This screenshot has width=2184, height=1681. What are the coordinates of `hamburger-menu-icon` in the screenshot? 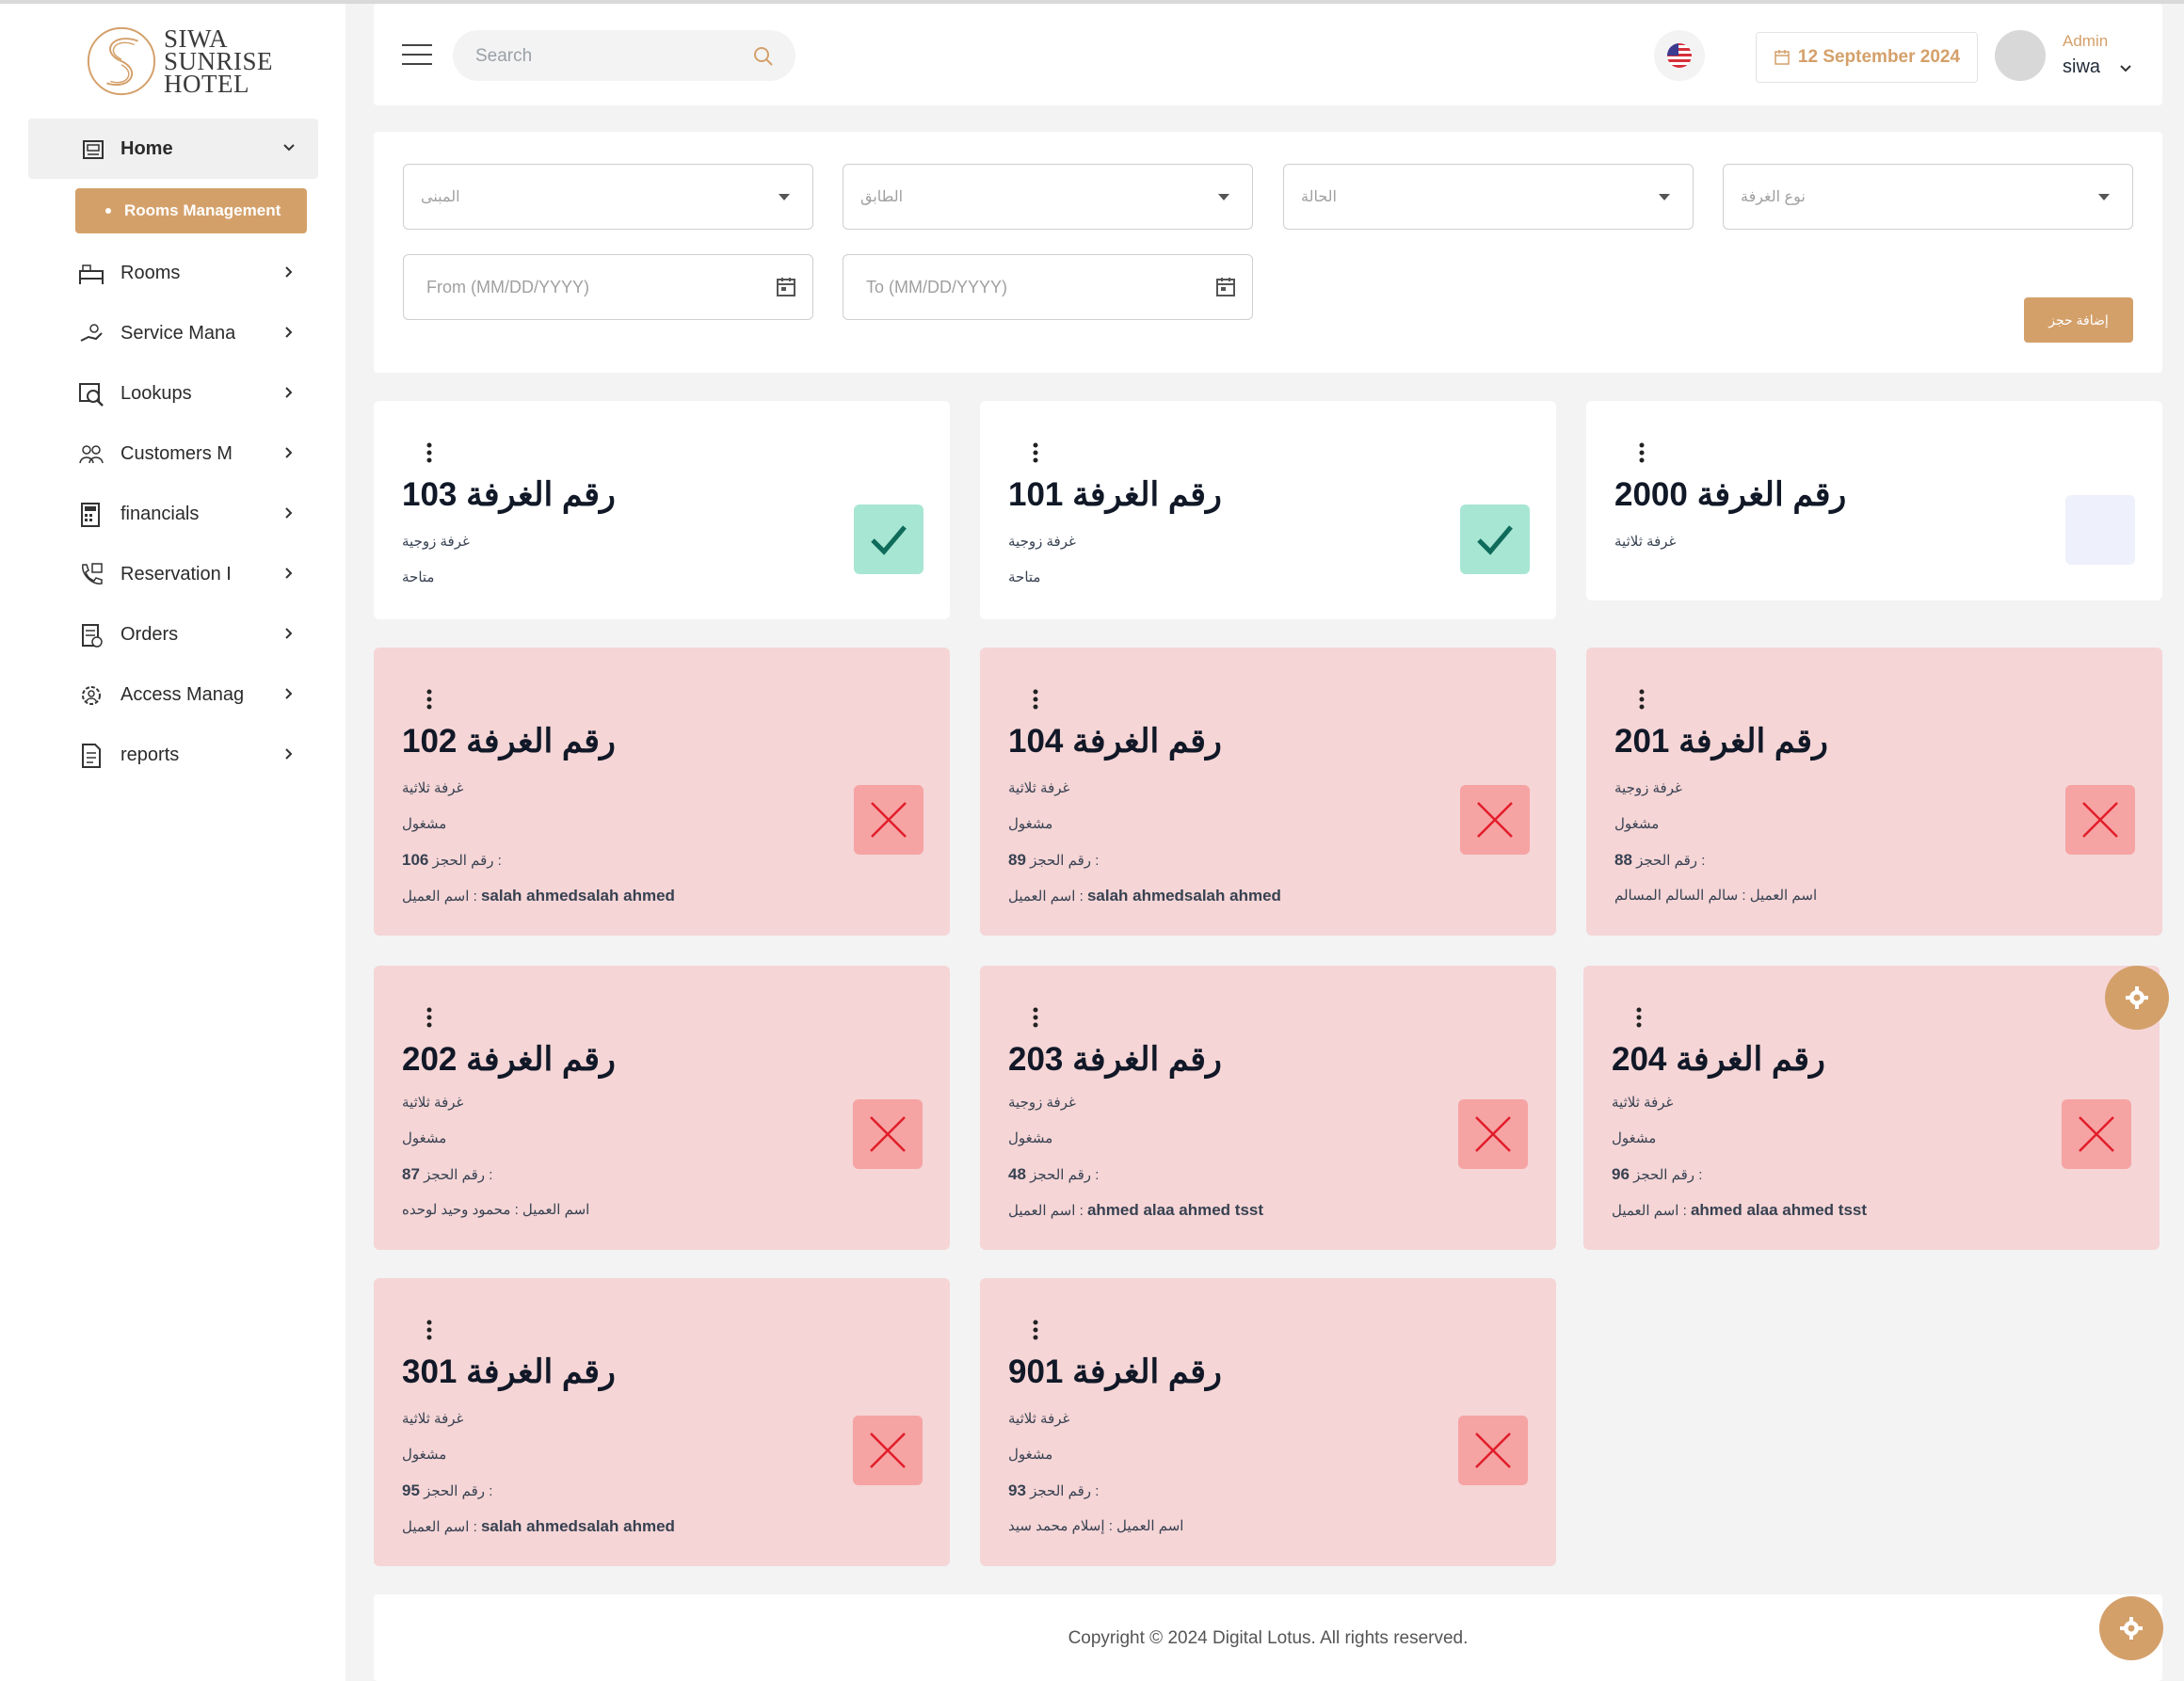 It's located at (417, 54).